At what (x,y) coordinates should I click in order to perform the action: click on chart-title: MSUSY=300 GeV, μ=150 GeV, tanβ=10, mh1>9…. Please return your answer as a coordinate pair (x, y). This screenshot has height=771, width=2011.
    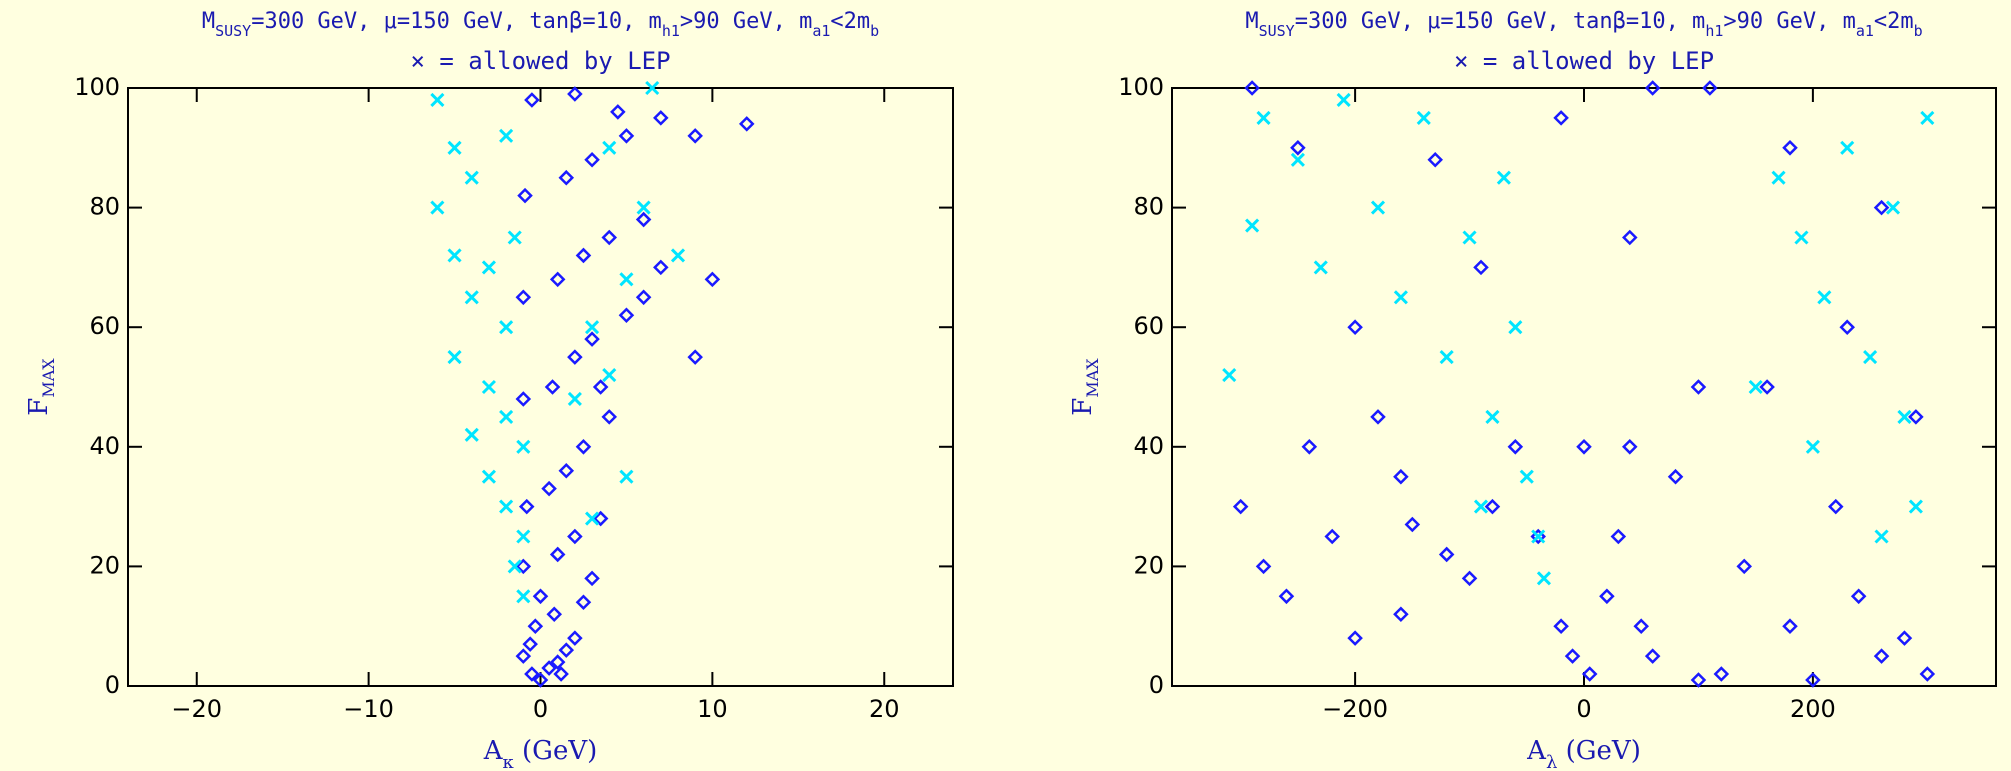
    Looking at the image, I should click on (540, 24).